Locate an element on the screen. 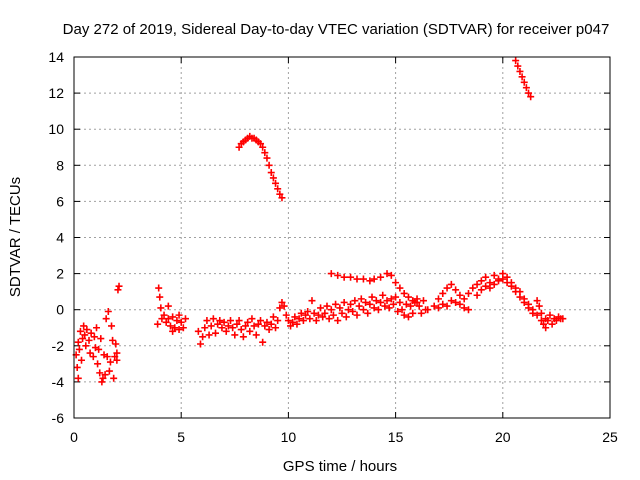 This screenshot has width=640, height=480. y-tick-label: 8 is located at coordinates (60, 165).